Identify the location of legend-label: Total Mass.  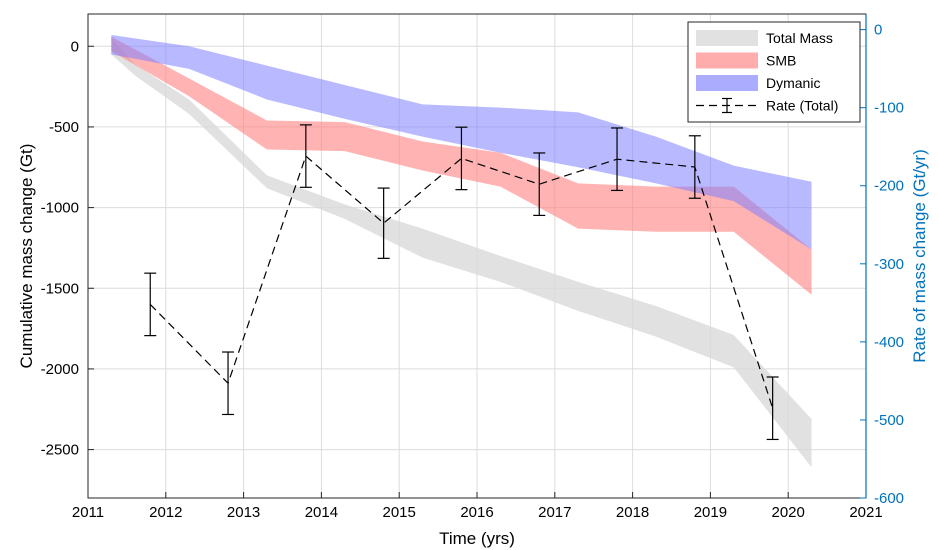
(799, 38).